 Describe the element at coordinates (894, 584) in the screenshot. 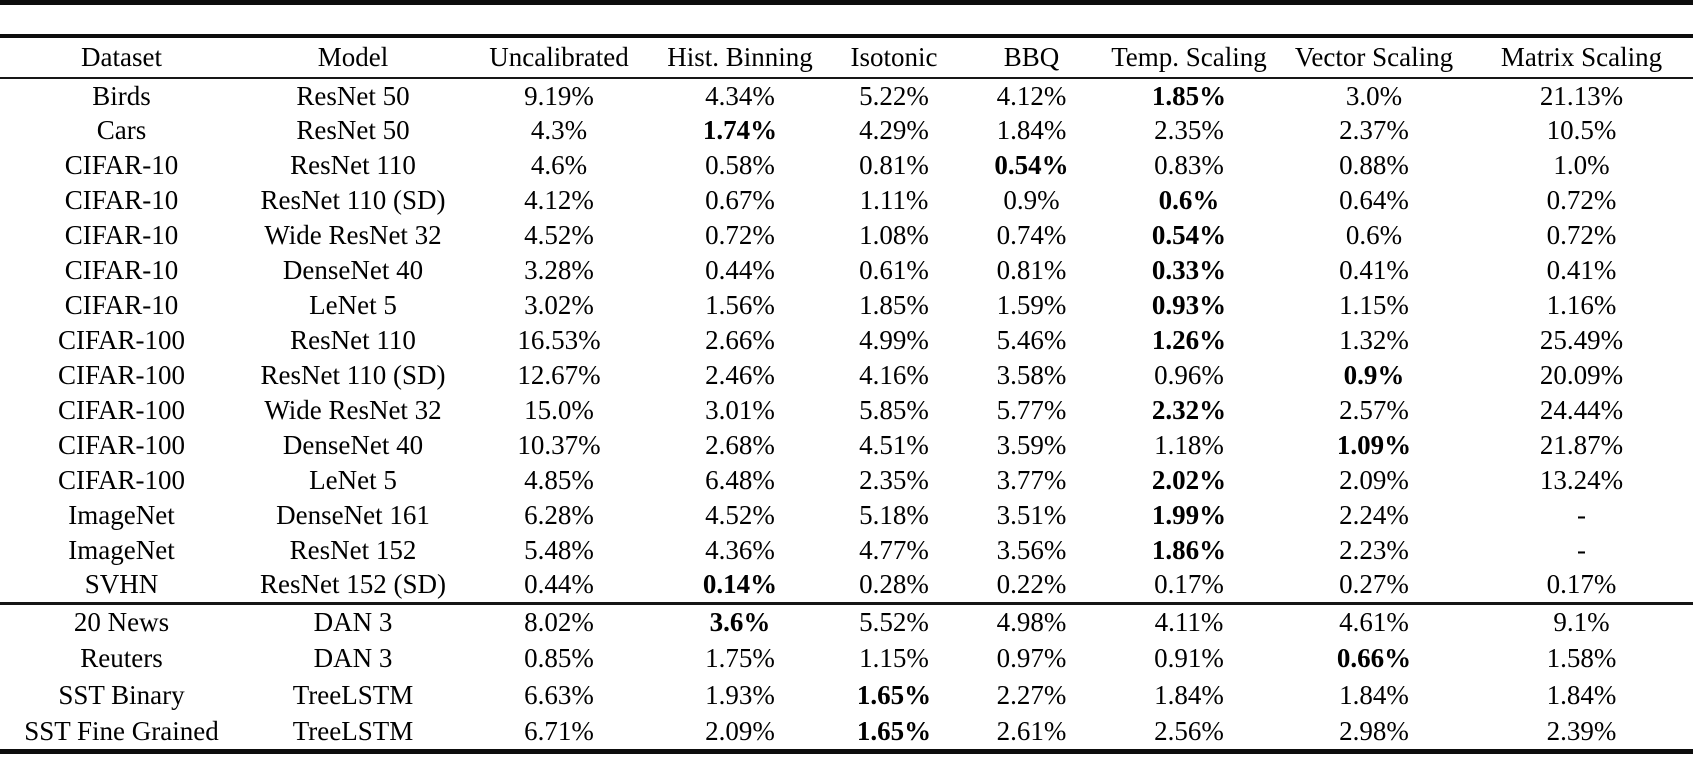

I see `value-cell: 0.28%` at that location.